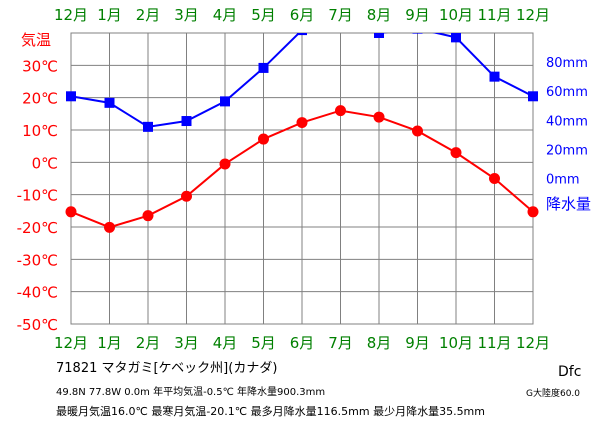 The height and width of the screenshot is (425, 615). I want to click on top-month-label: 9月, so click(417, 15).